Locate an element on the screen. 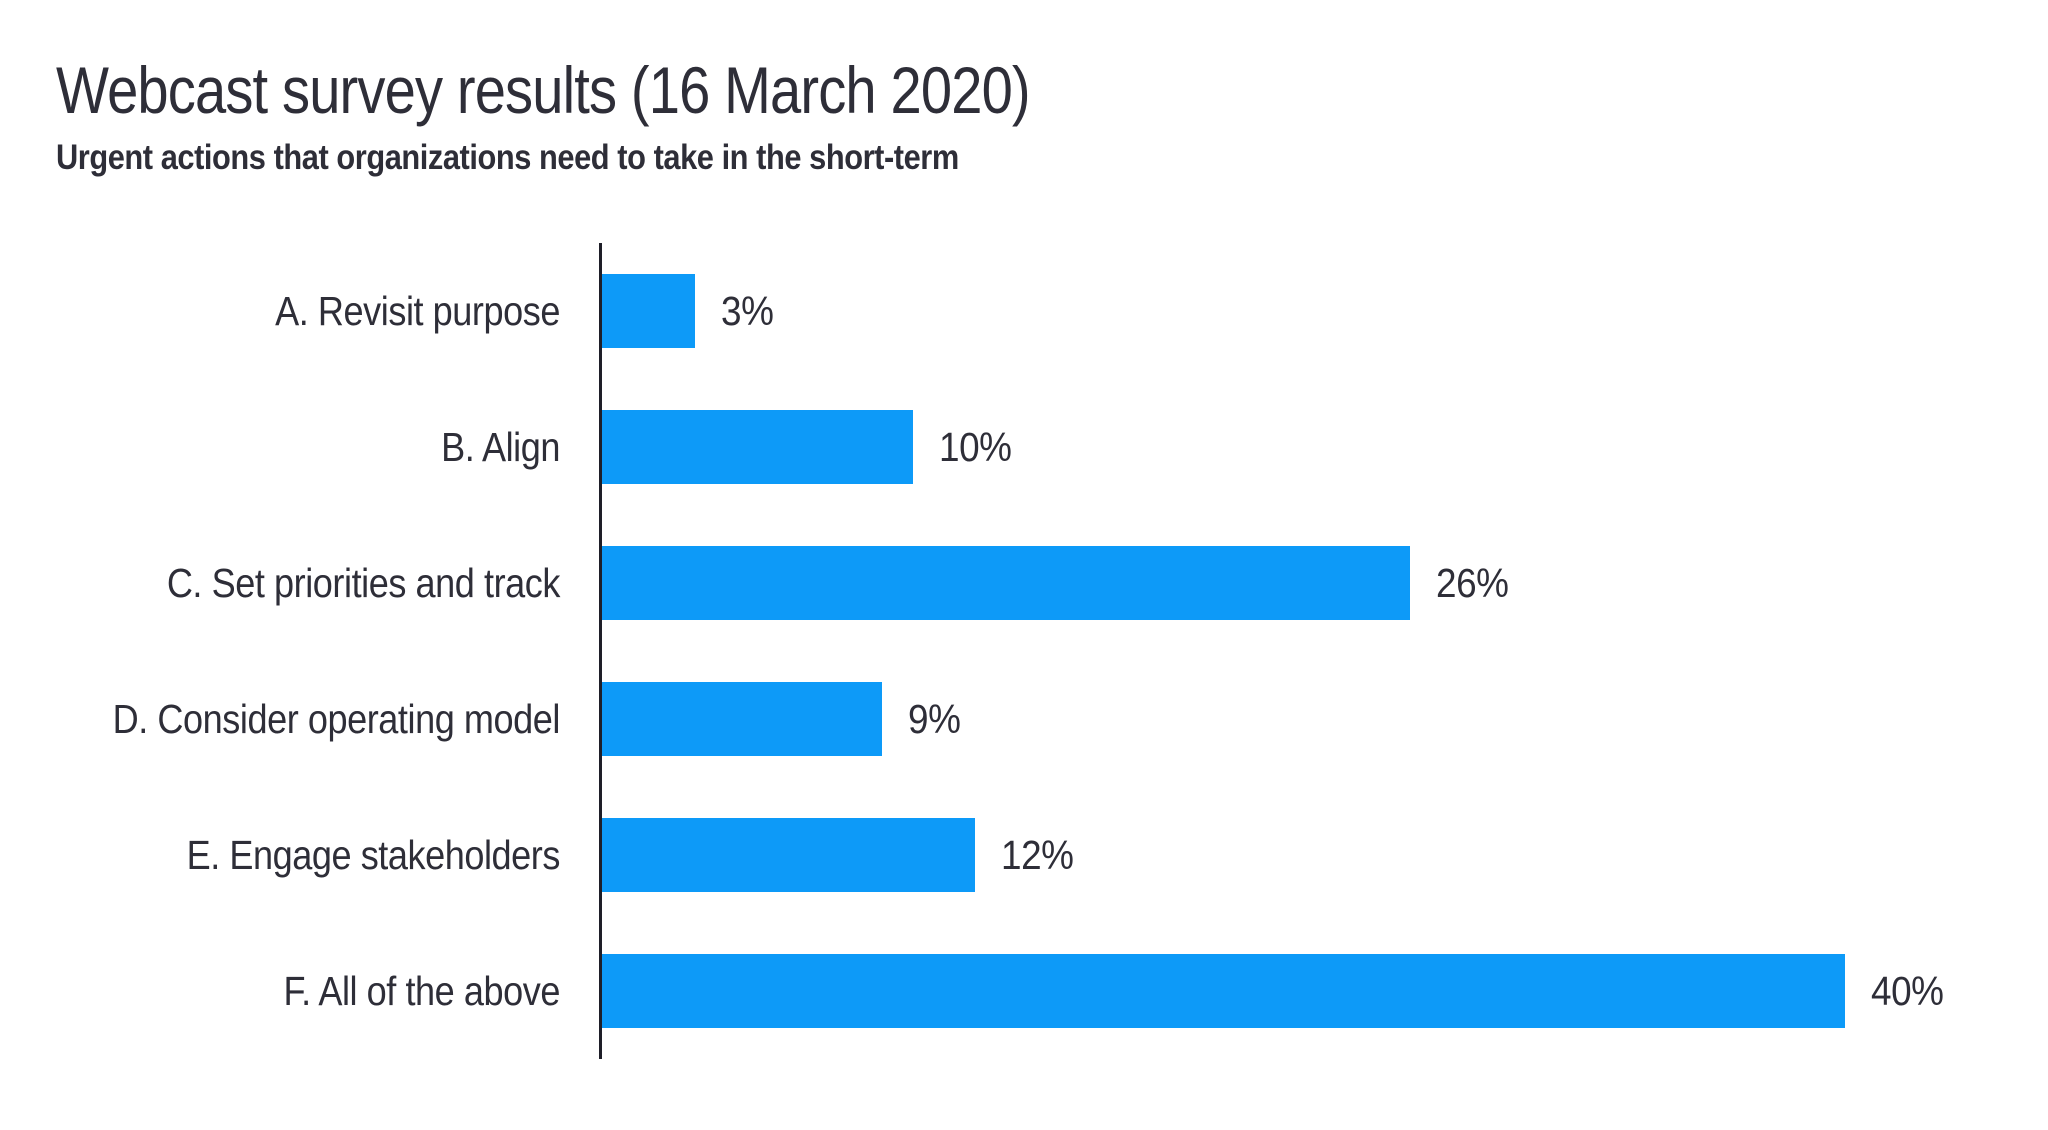  y-axis-line is located at coordinates (600, 651).